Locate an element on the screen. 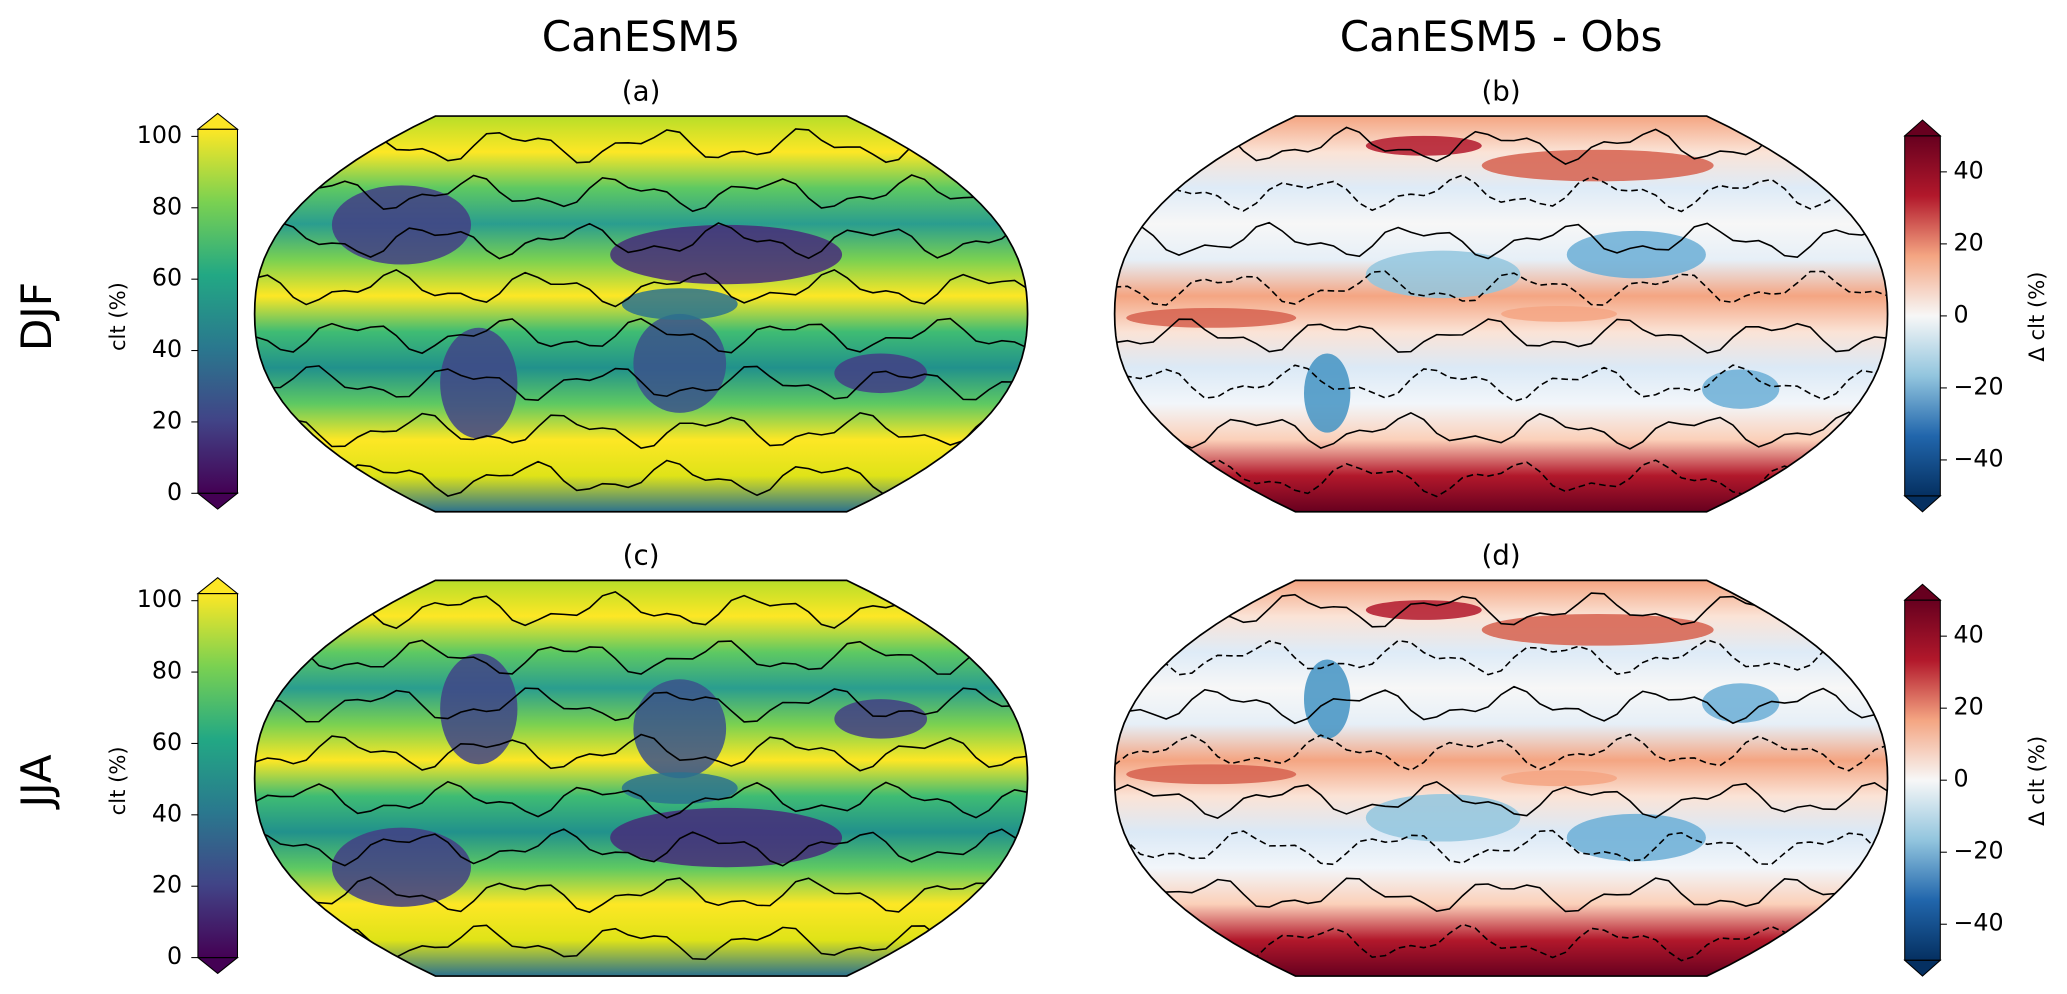  colorbar-tick-label: 100 is located at coordinates (159, 135).